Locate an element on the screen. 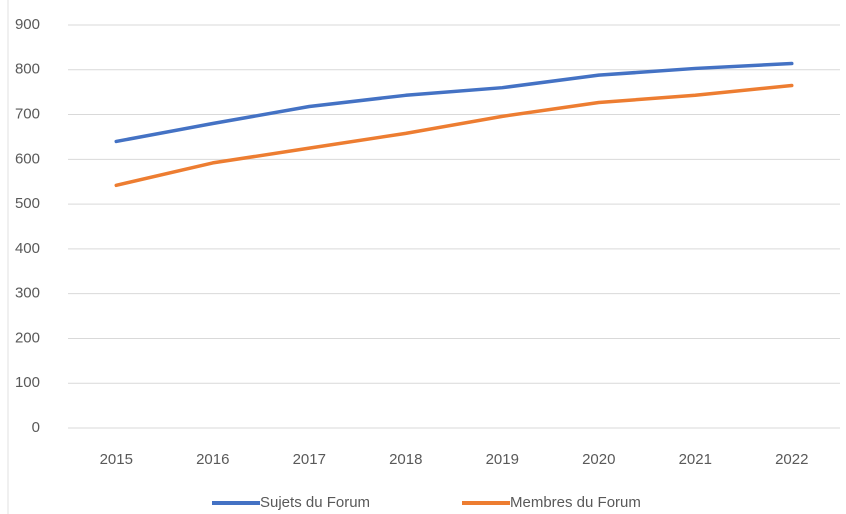 The height and width of the screenshot is (514, 846). x-tick-label: 2020 is located at coordinates (598, 459).